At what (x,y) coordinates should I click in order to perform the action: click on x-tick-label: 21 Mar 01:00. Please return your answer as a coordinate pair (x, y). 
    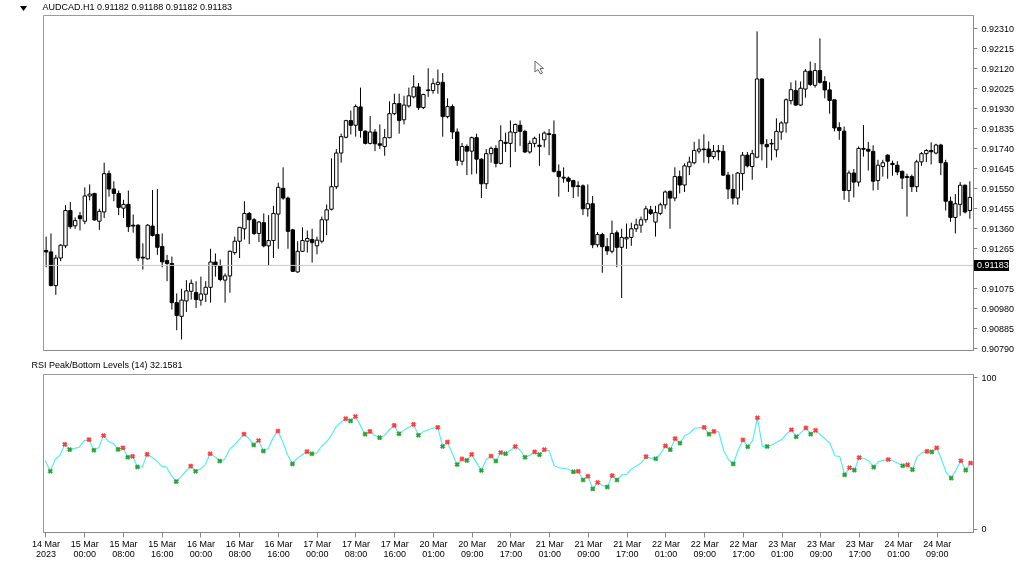
    Looking at the image, I should click on (549, 548).